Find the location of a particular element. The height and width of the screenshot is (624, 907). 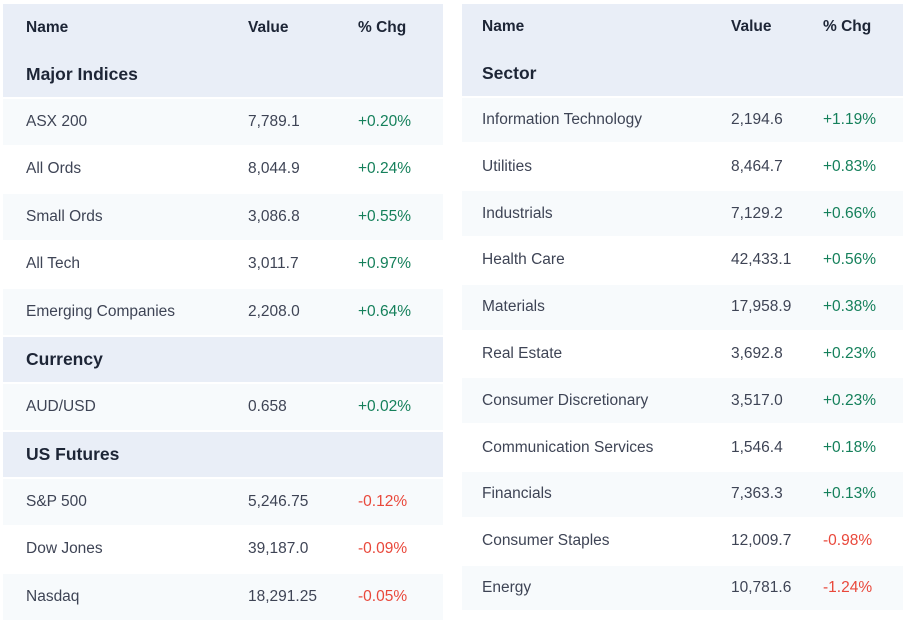

row-value: 17,958.9 is located at coordinates (761, 307).